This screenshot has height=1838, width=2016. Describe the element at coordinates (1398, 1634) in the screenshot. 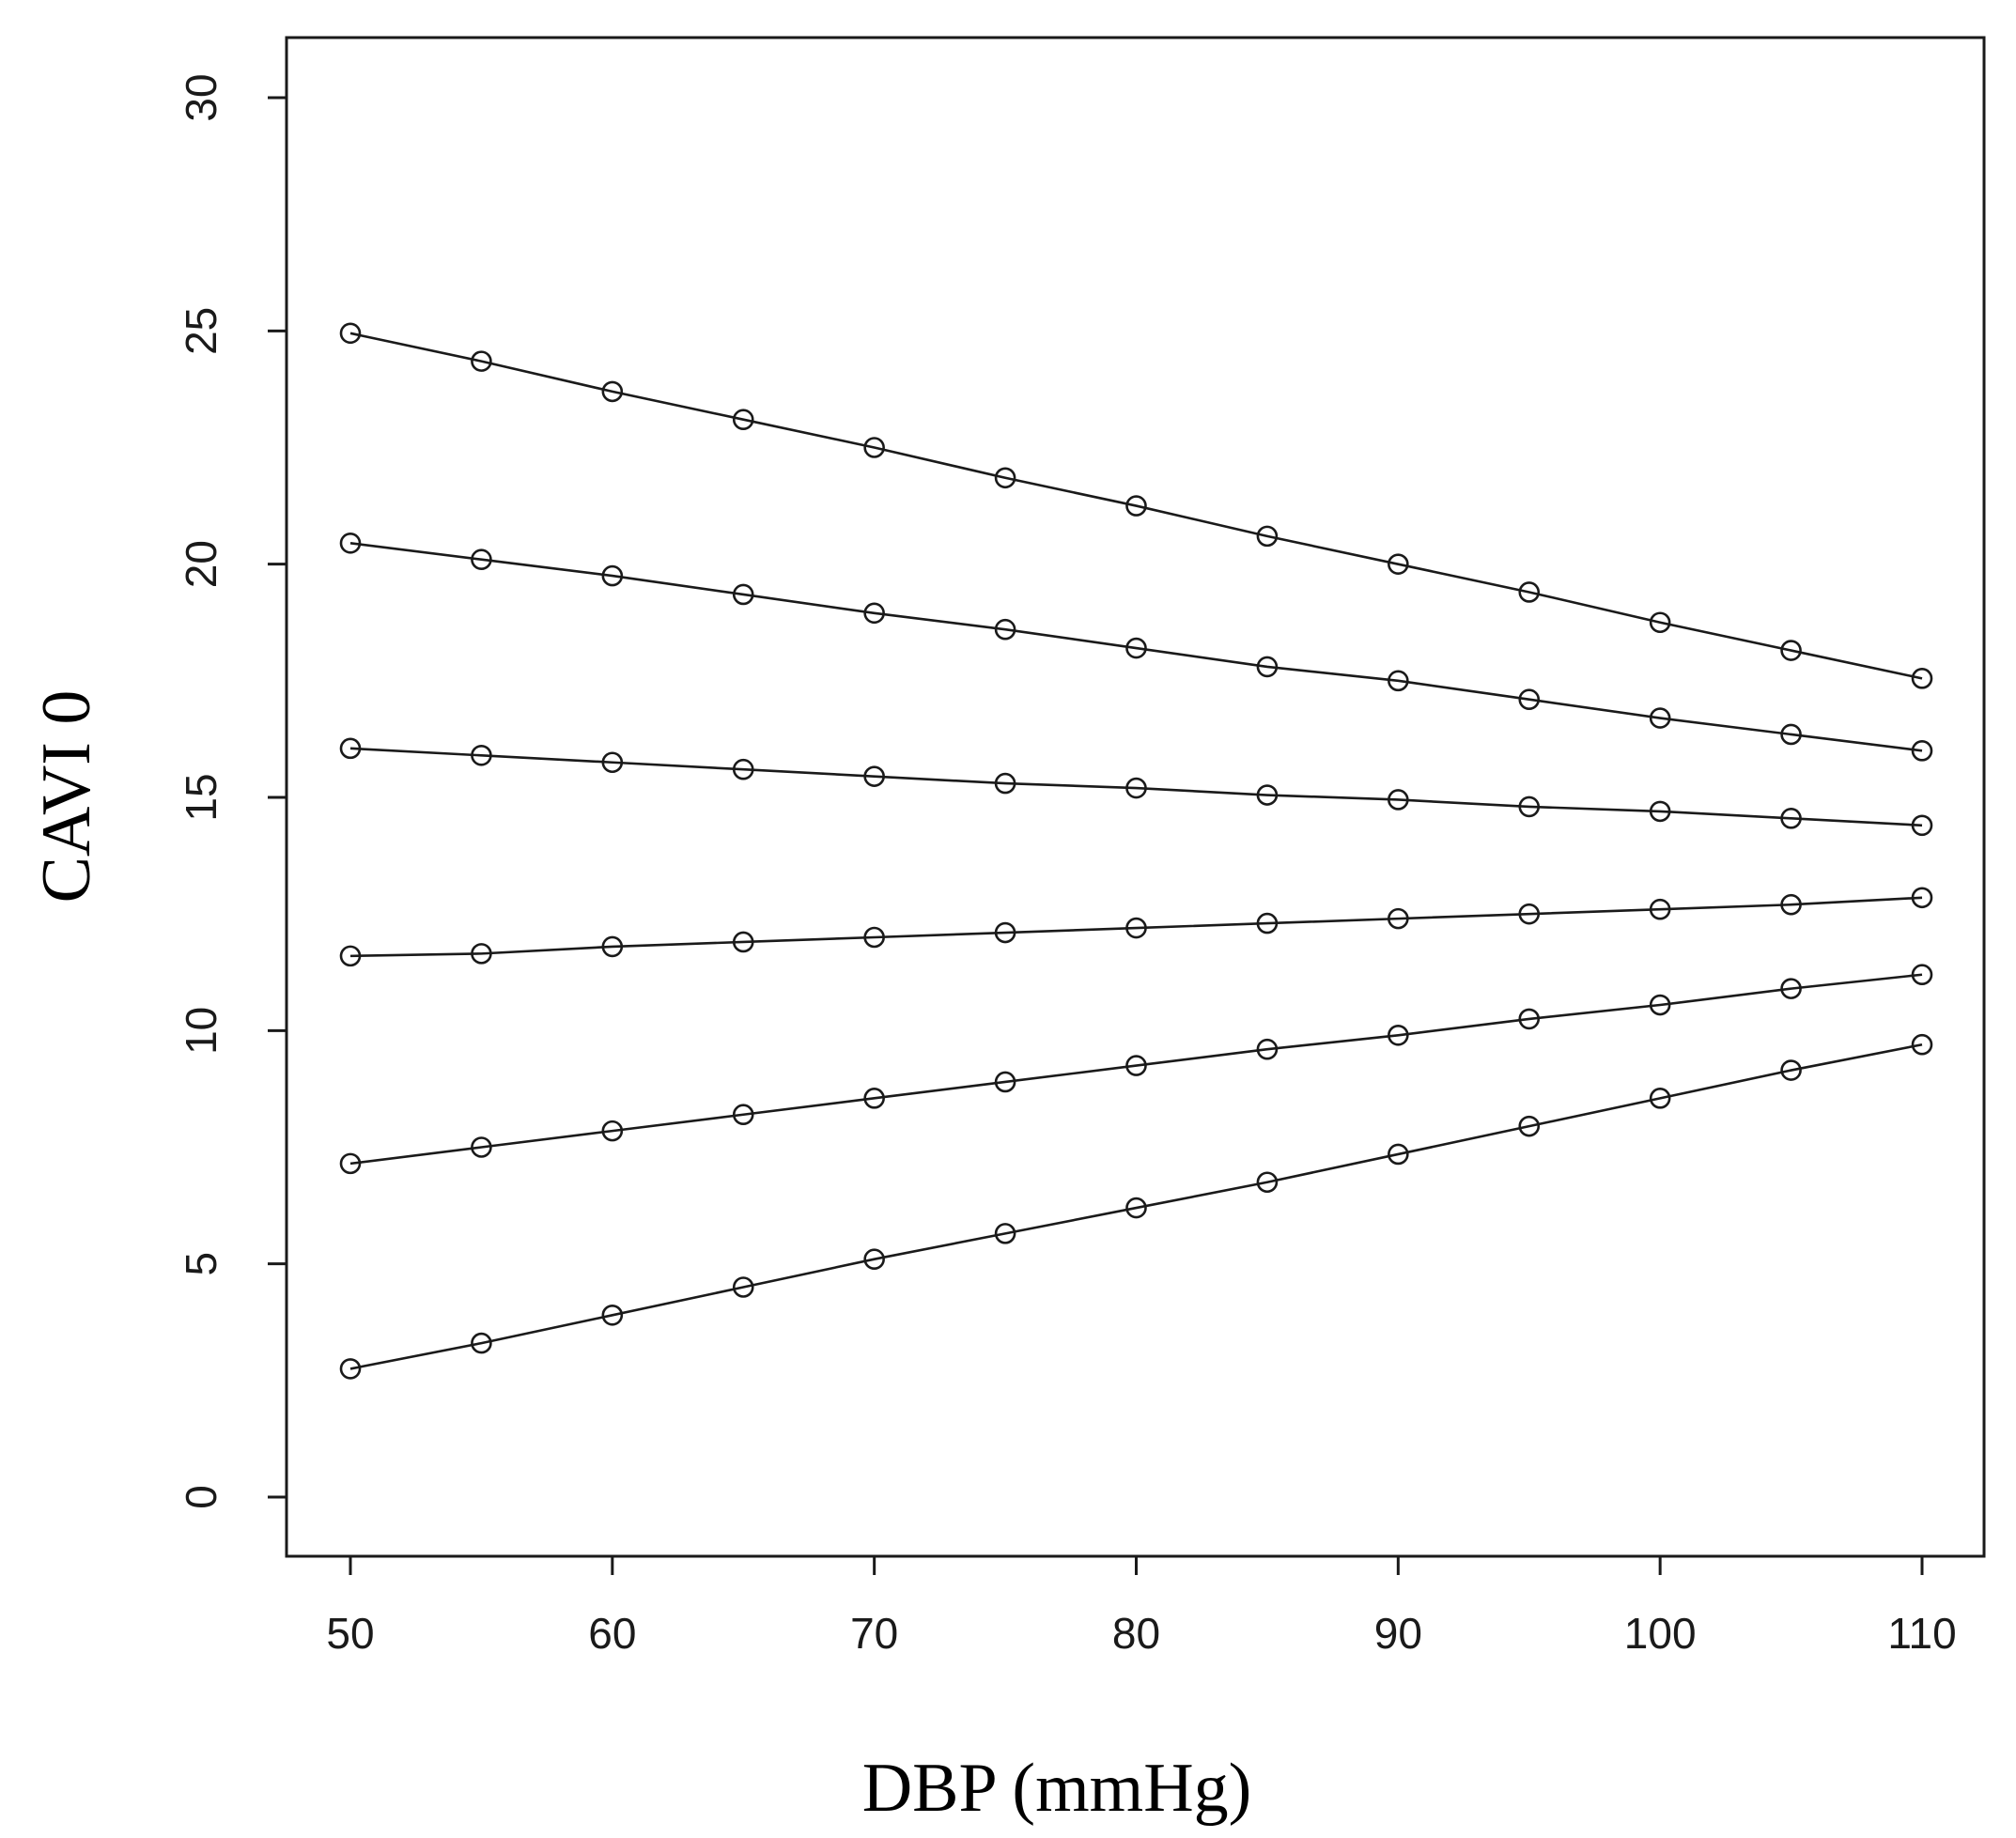

I see `x-tick-label: 90` at that location.